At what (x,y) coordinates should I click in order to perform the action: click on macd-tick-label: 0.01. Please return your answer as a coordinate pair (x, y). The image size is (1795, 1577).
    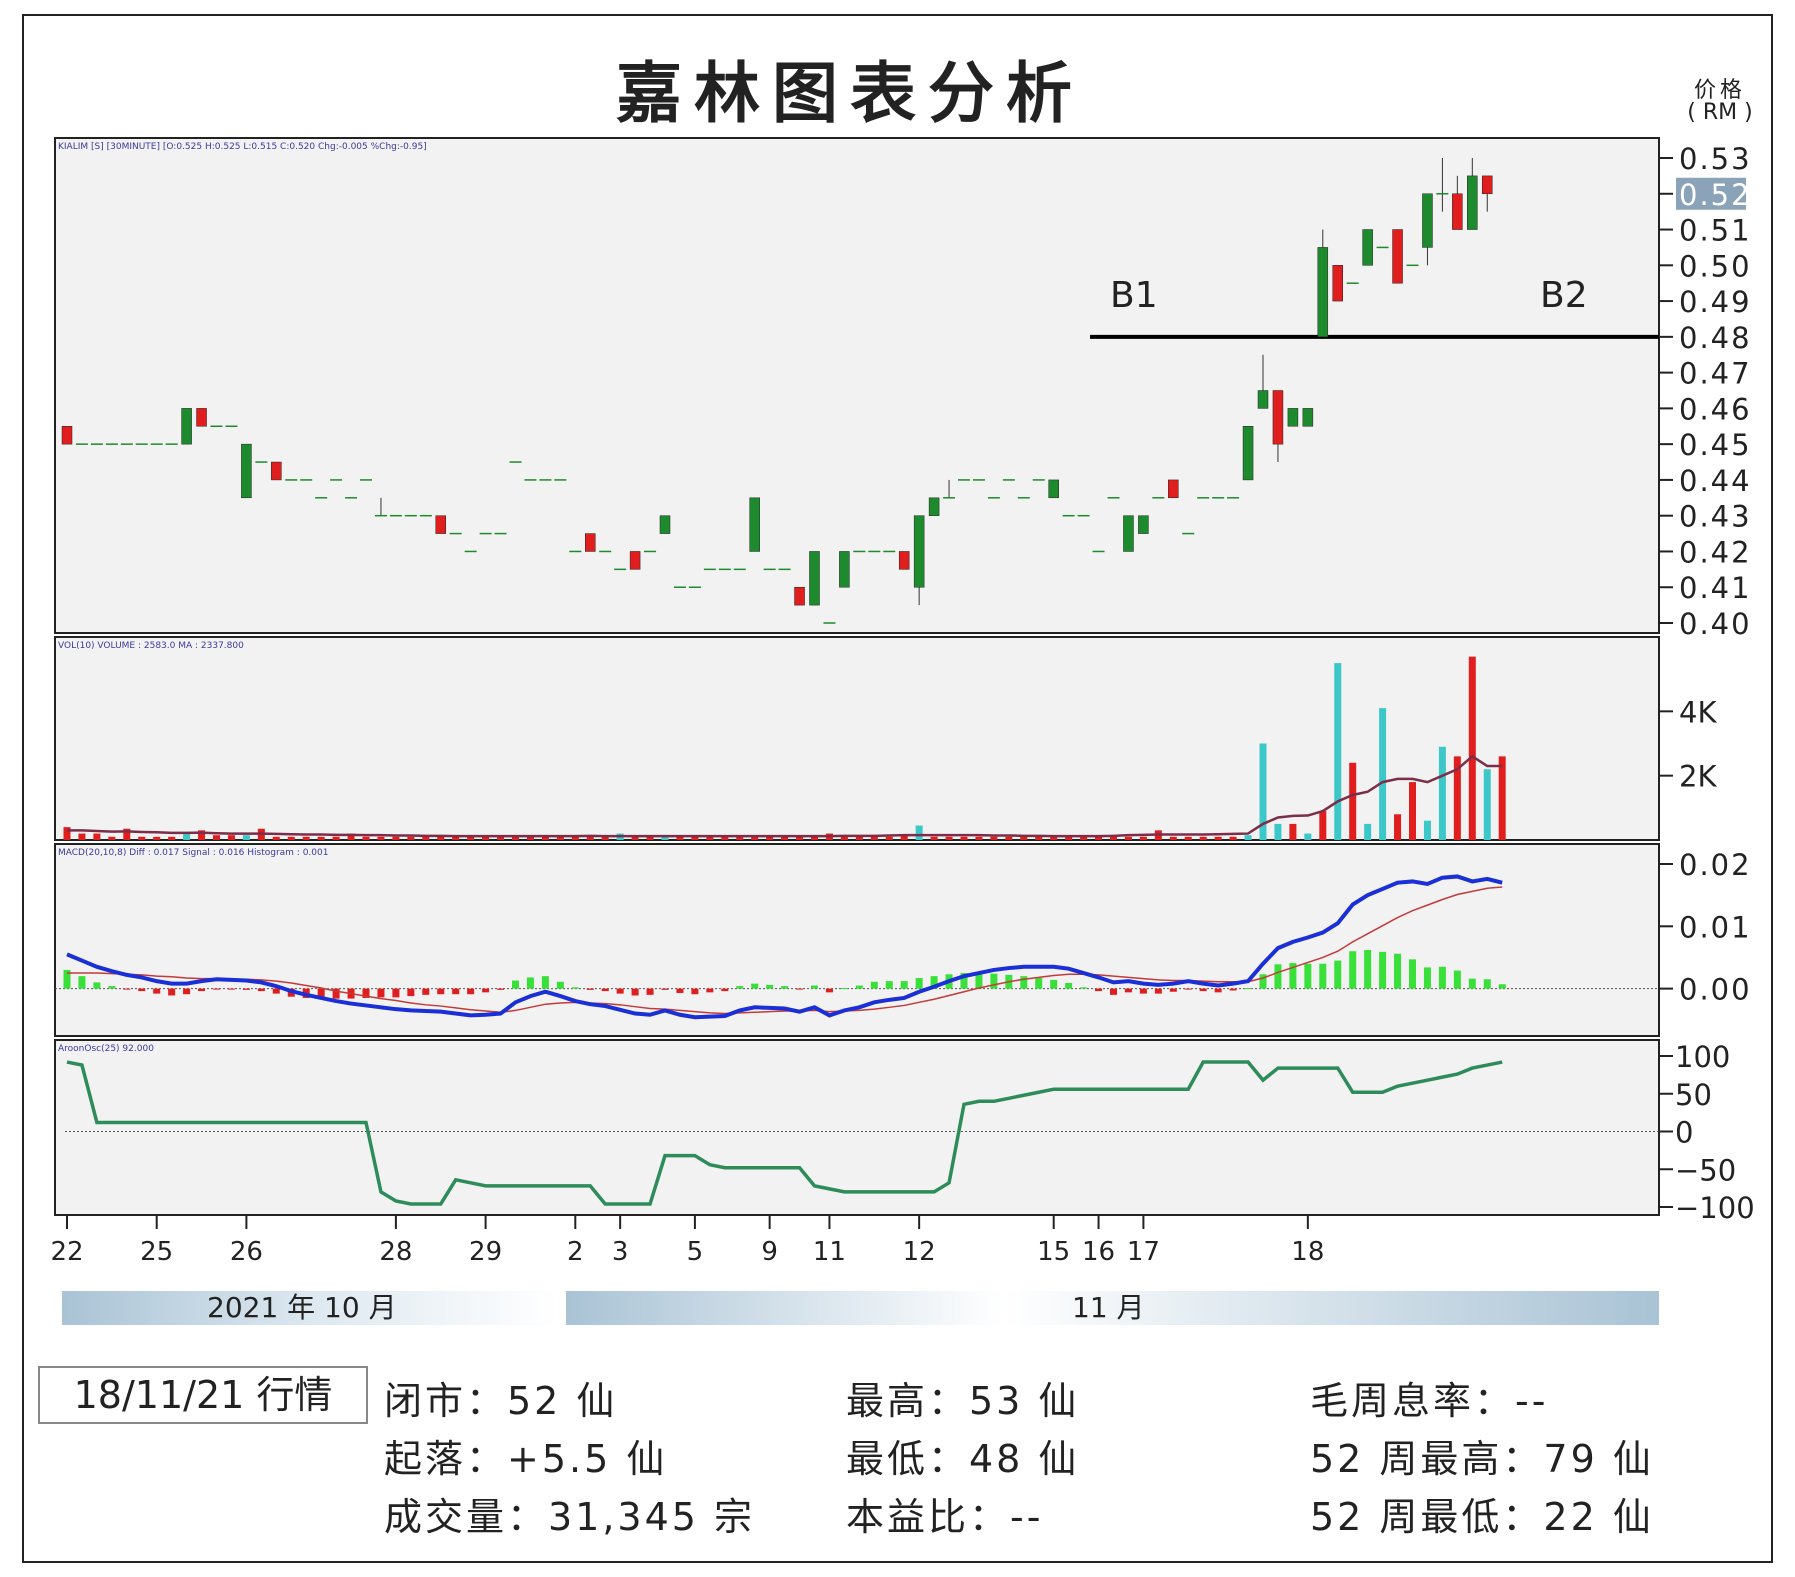
    Looking at the image, I should click on (1715, 927).